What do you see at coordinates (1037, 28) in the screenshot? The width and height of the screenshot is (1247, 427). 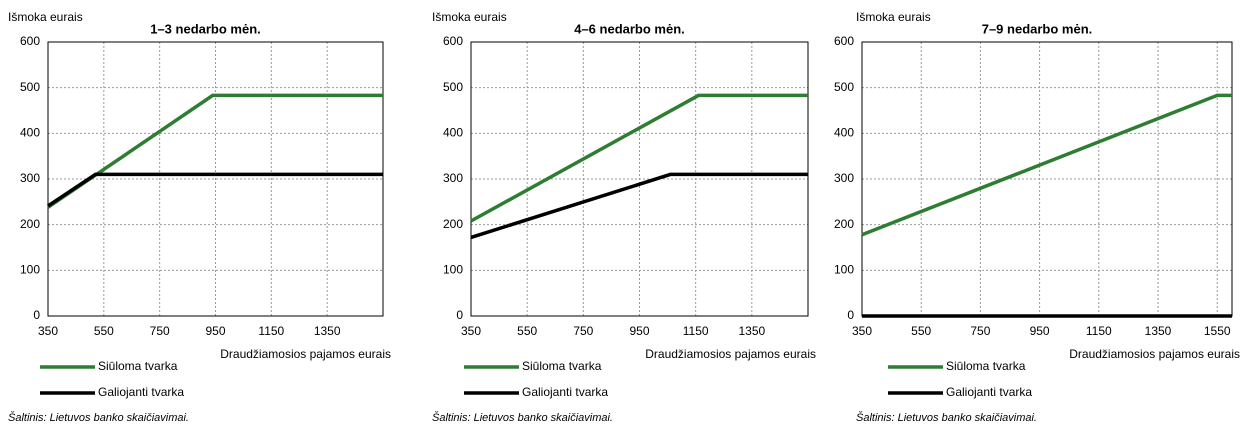 I see `chart-title: 7–9 nedarbo mėn.` at bounding box center [1037, 28].